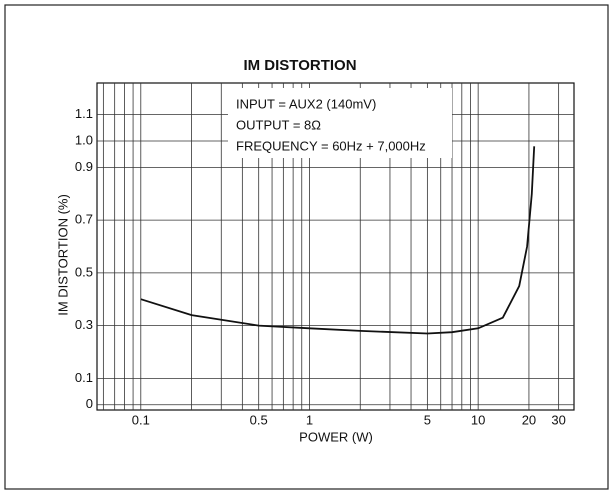 The width and height of the screenshot is (613, 502). I want to click on y-tick-label: 0.7, so click(84, 219).